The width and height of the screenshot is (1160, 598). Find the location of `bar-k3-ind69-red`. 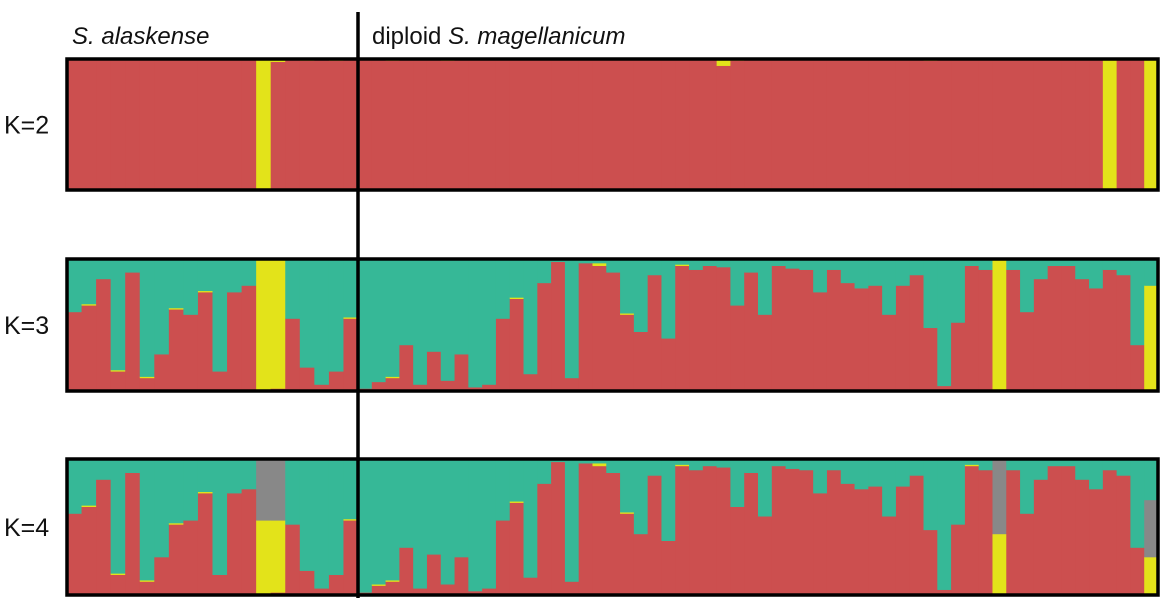

bar-k3-ind69-red is located at coordinates (1027, 351).